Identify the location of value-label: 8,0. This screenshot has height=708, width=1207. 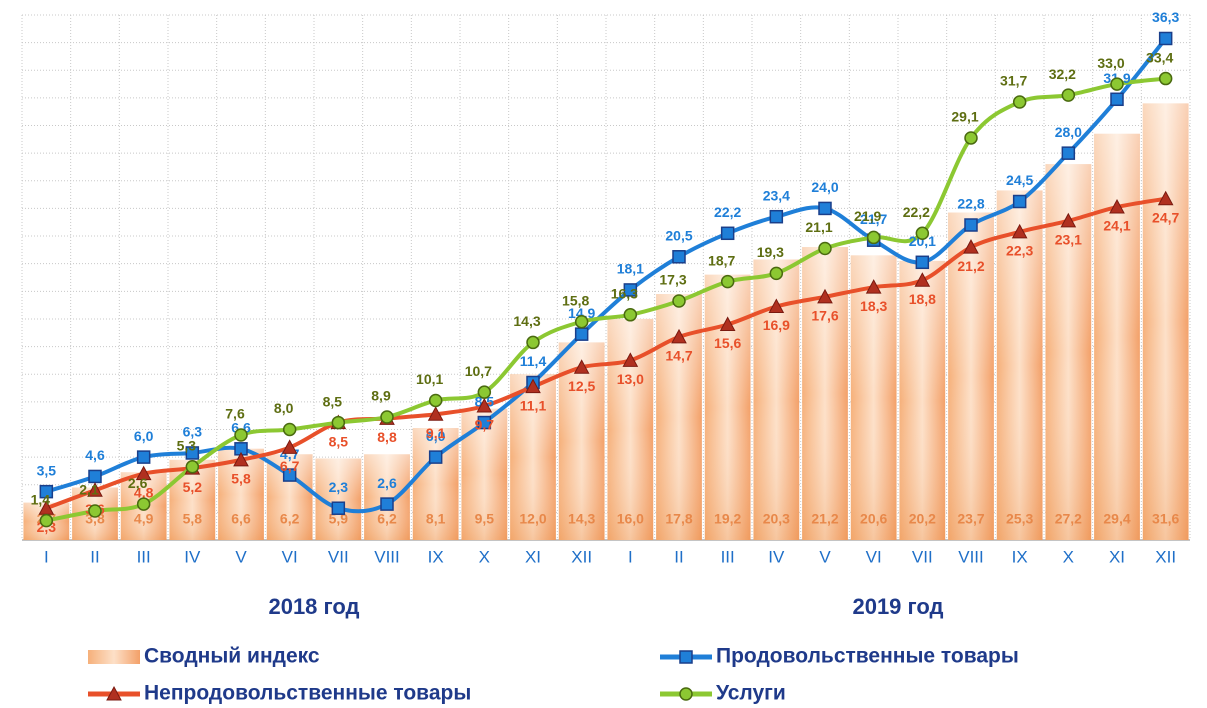
(284, 408).